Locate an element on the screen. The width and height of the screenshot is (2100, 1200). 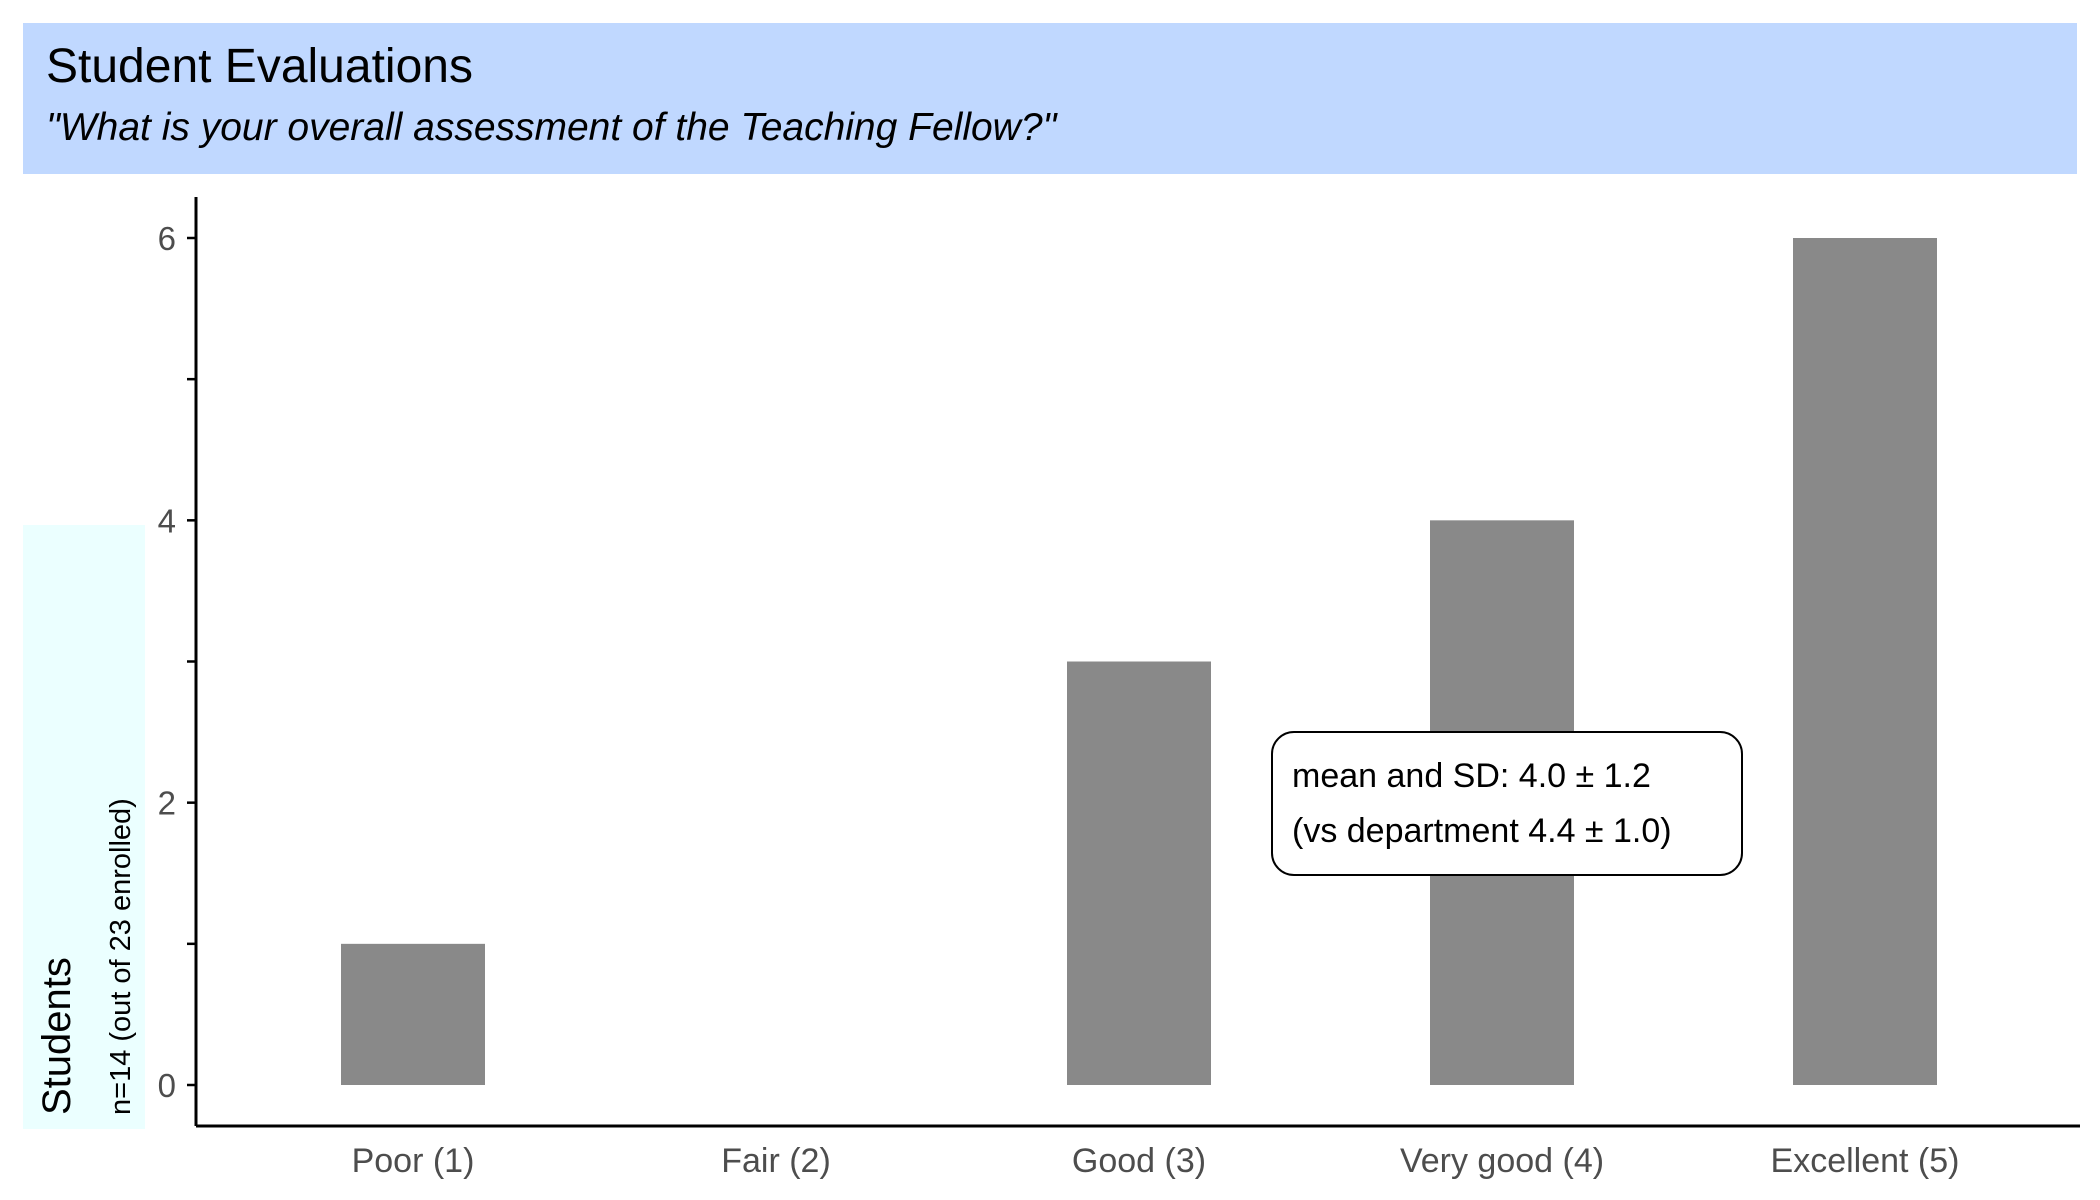
x-tick-label: Very good (4) is located at coordinates (1502, 1161).